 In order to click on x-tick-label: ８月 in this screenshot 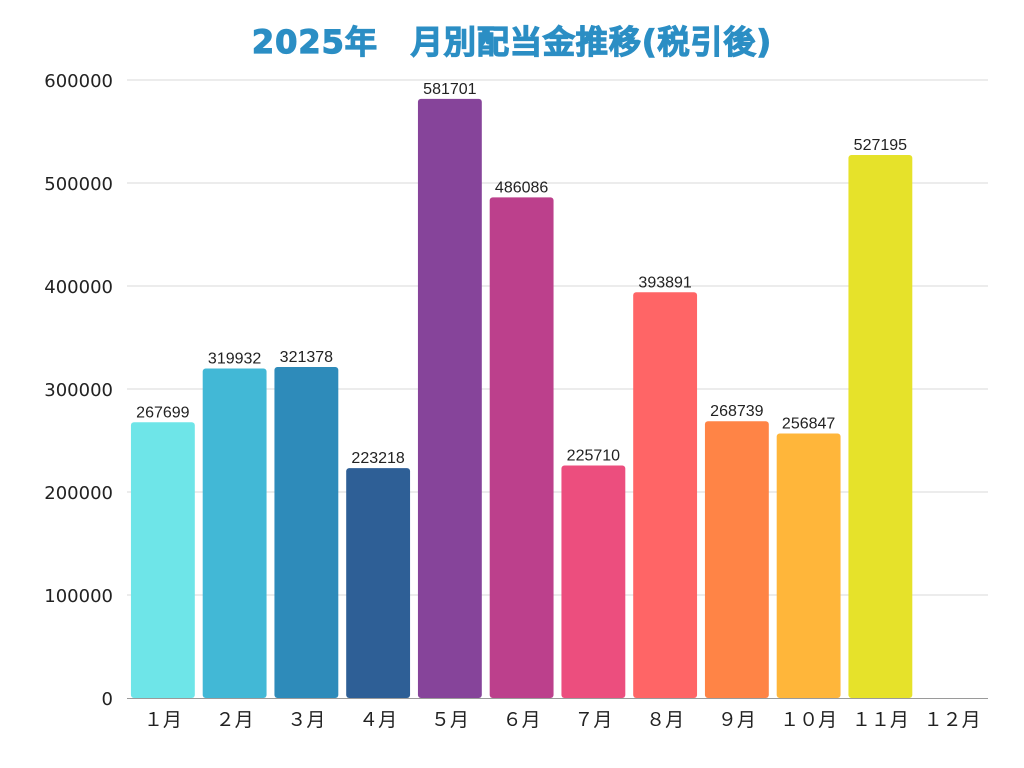, I will do `click(665, 720)`.